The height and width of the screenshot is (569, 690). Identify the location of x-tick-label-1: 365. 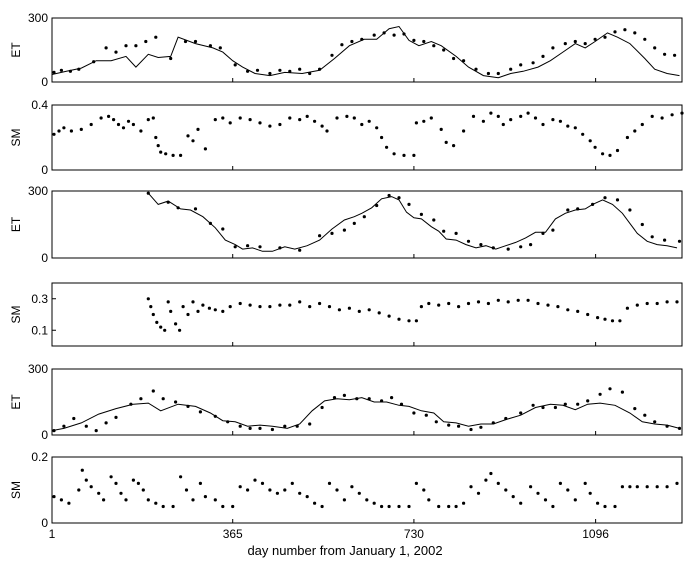
(233, 534).